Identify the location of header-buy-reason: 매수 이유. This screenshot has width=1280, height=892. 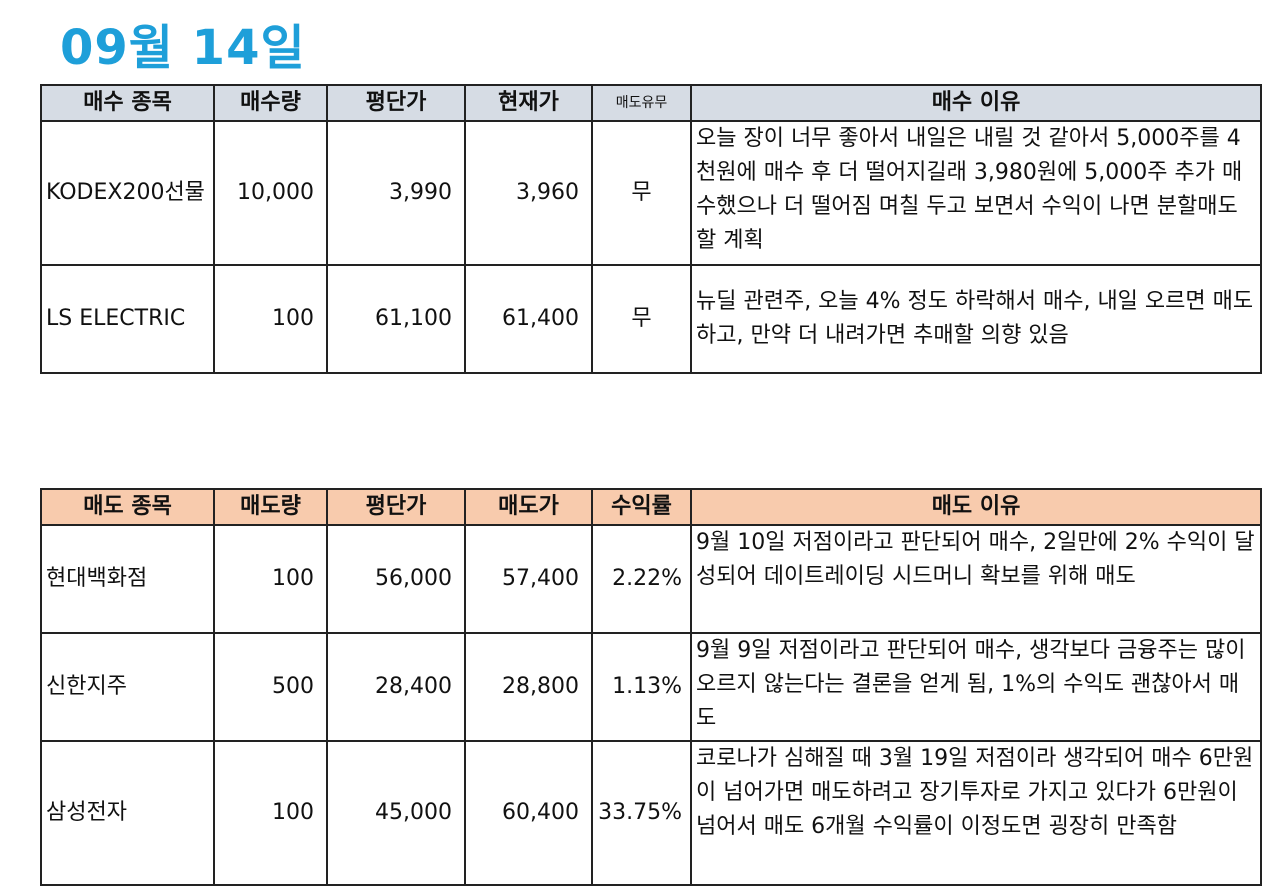
(976, 103).